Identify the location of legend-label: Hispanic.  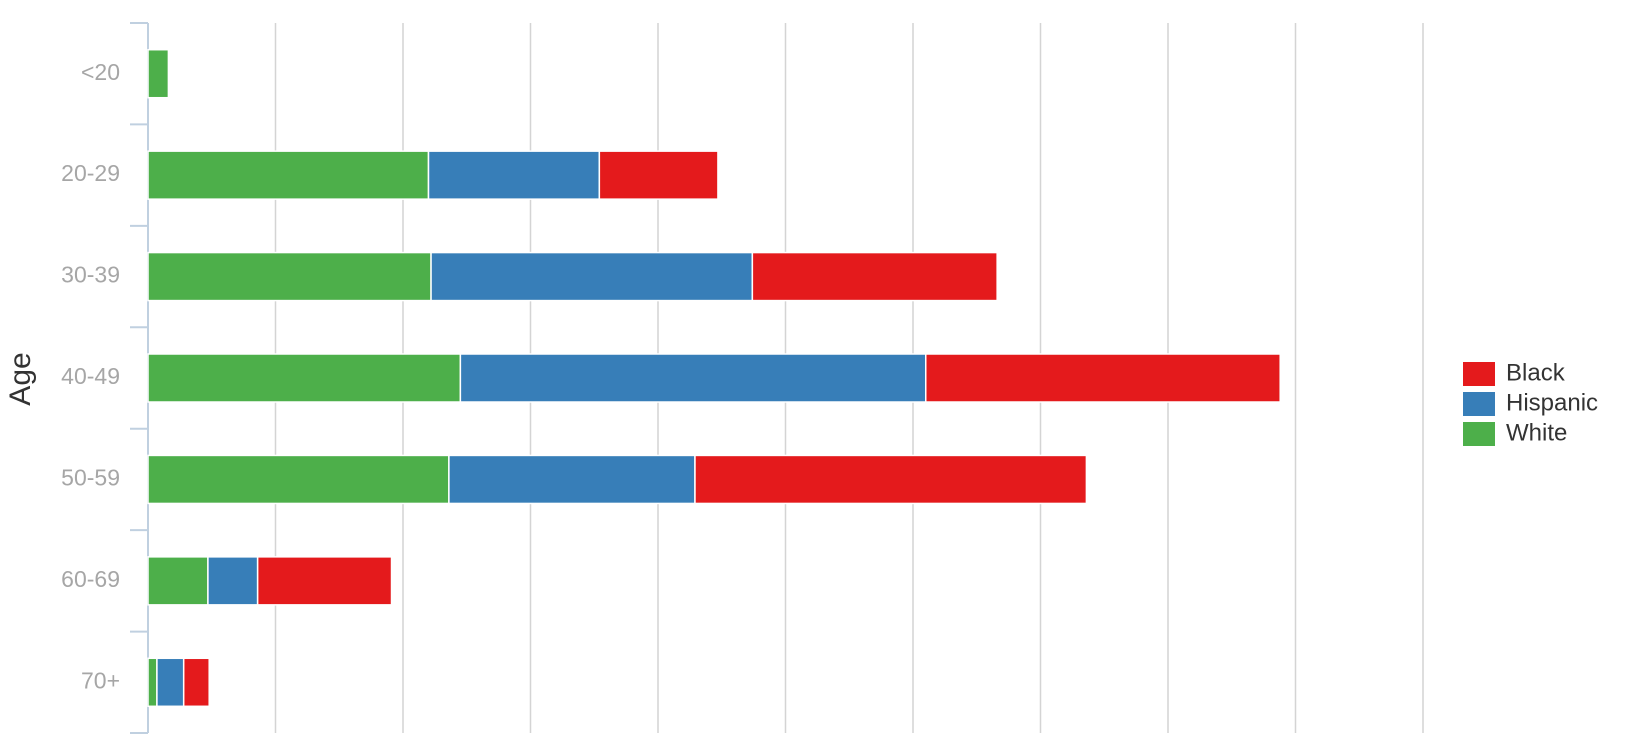
(1552, 402).